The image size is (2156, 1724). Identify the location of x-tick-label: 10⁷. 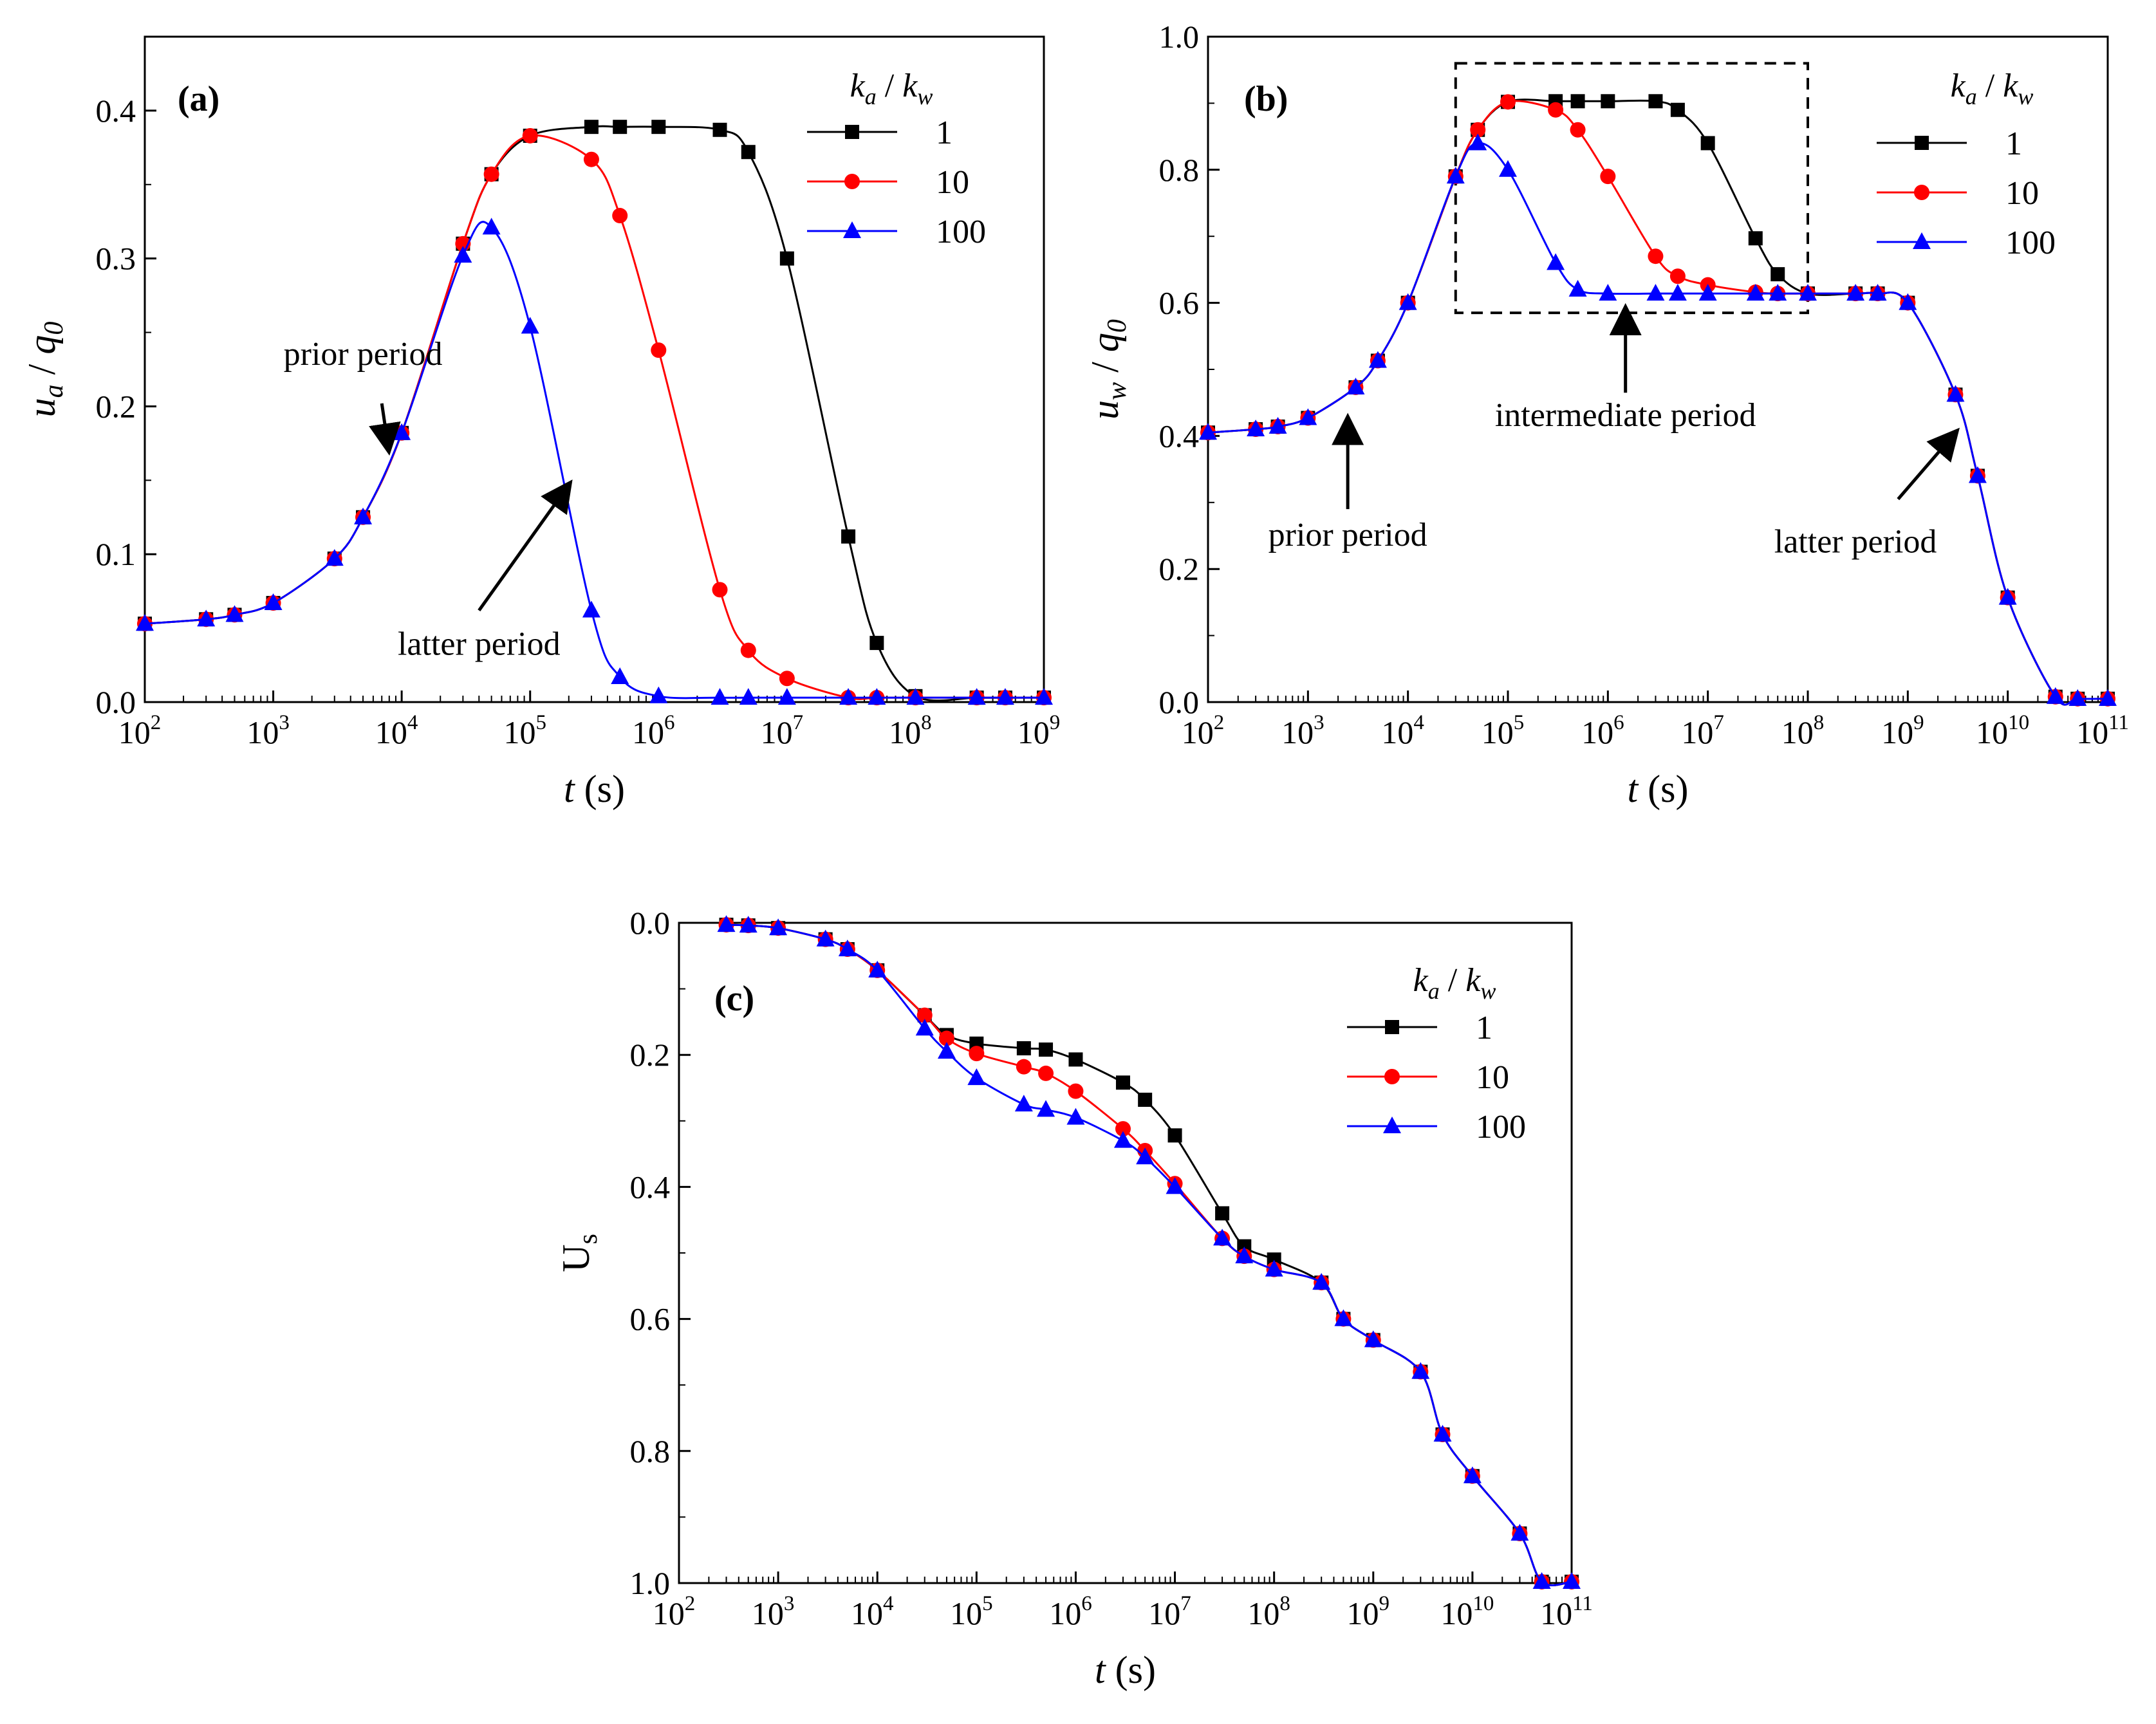
(782, 730).